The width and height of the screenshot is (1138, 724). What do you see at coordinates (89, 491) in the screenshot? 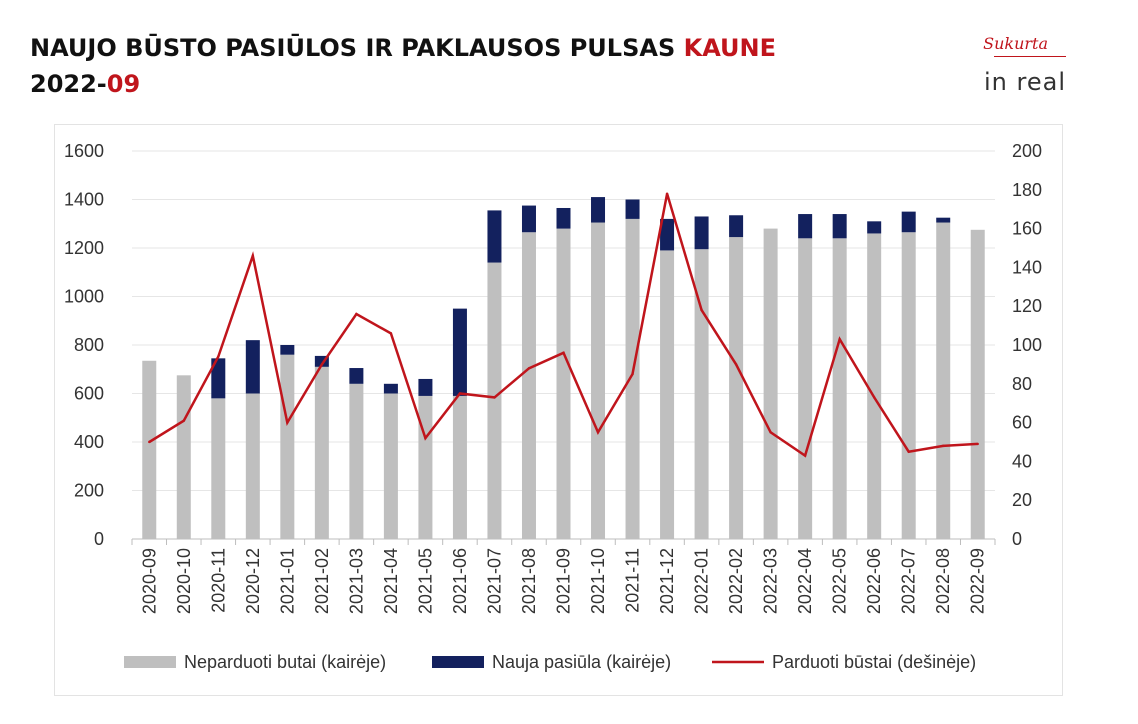
I see `y-left-tick-label: 200` at bounding box center [89, 491].